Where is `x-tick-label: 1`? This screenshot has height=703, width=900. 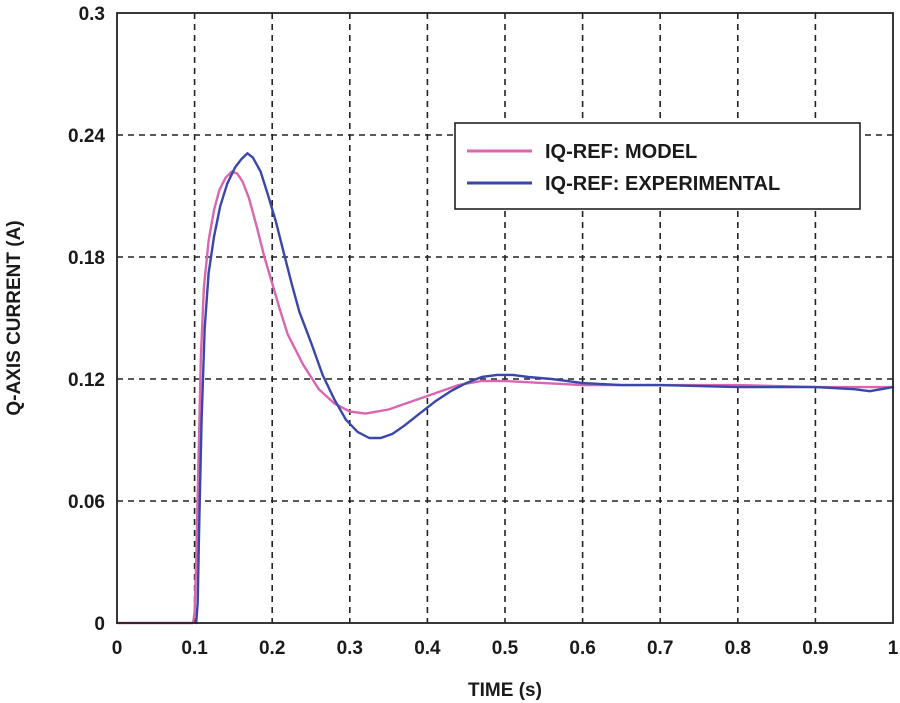
x-tick-label: 1 is located at coordinates (893, 648).